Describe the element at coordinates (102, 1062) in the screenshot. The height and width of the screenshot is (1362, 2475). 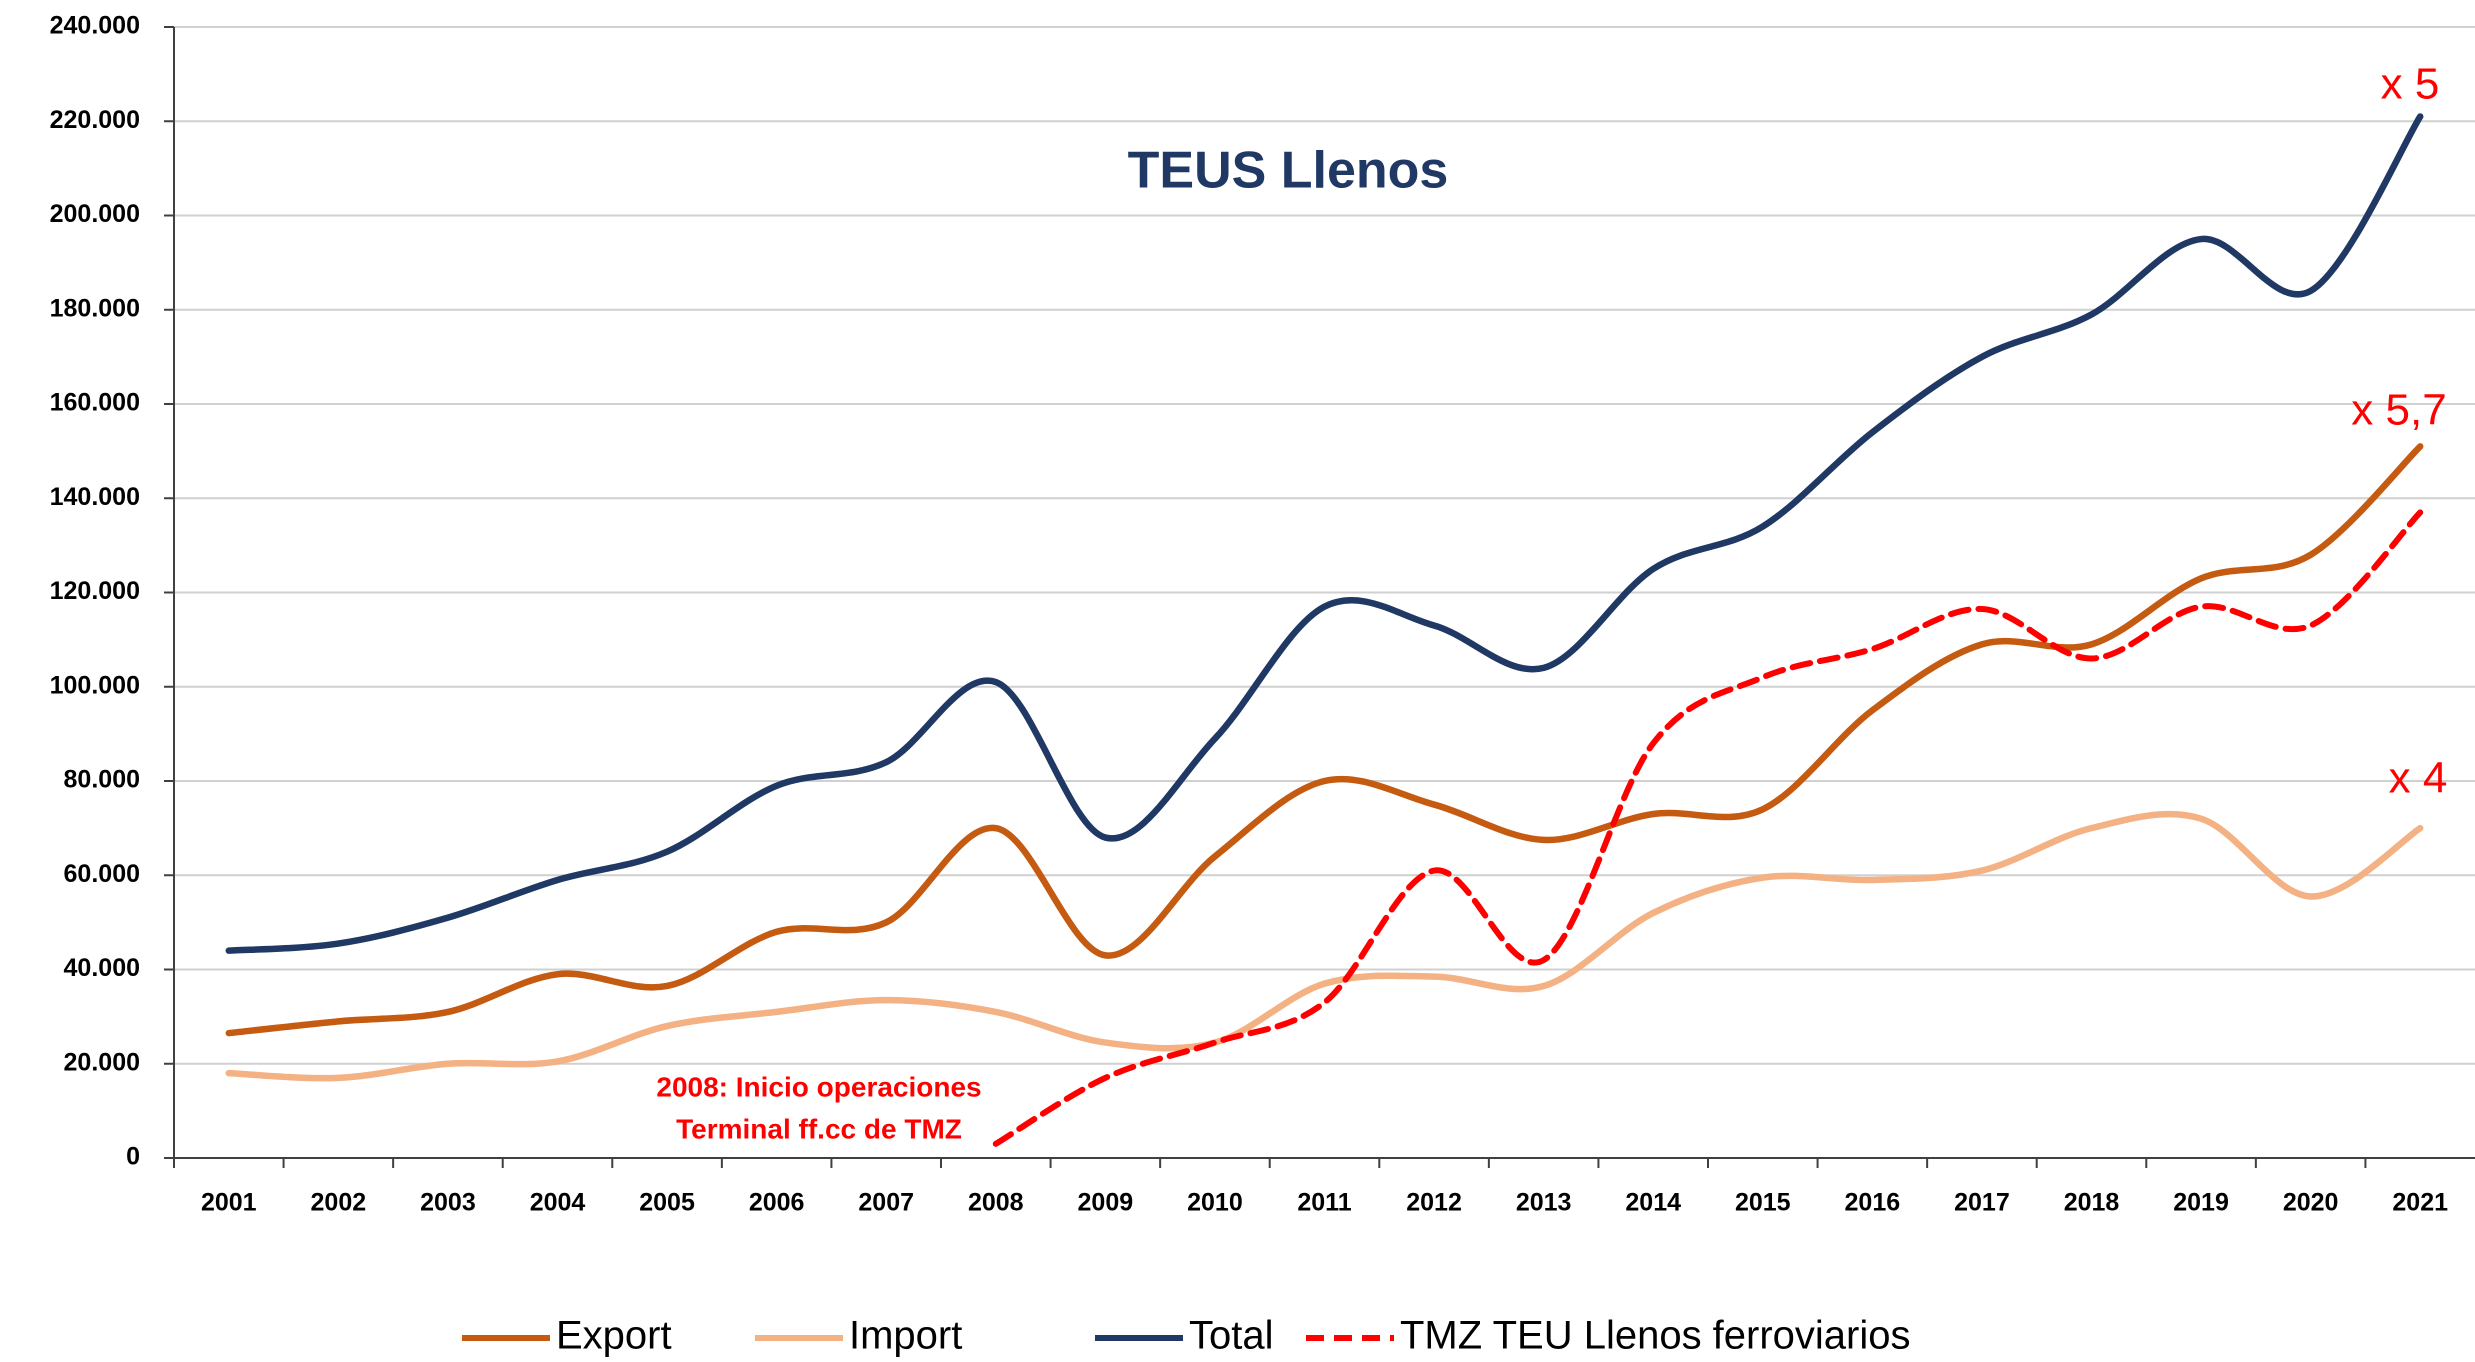
I see `y-tick-label: 20.000` at that location.